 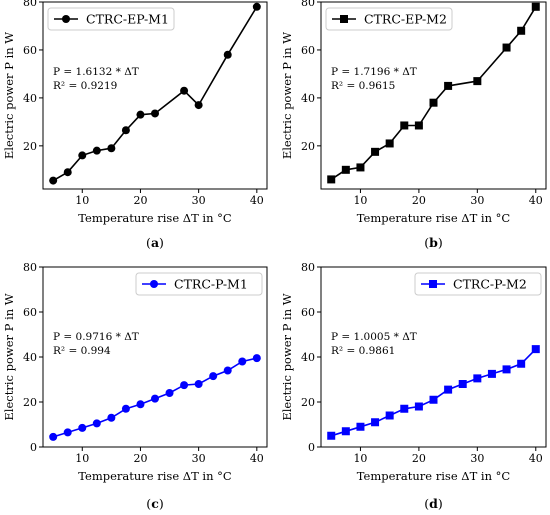 I want to click on legend-label: CTRC-EP-M1, so click(x=127, y=19).